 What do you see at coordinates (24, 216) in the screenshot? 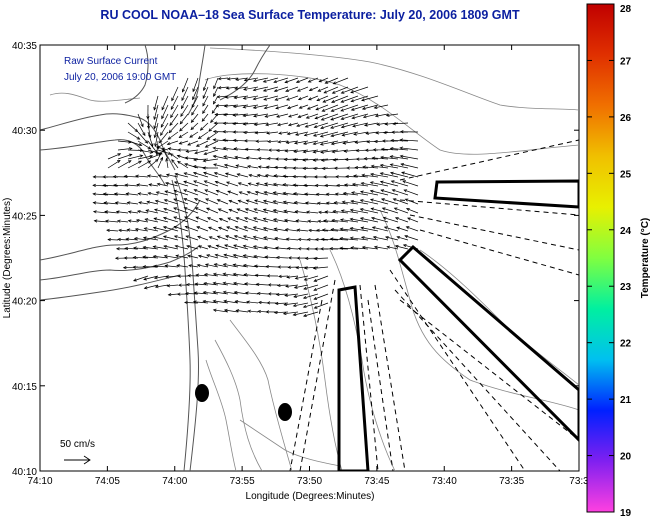
I see `y-tick-label: 40:25` at bounding box center [24, 216].